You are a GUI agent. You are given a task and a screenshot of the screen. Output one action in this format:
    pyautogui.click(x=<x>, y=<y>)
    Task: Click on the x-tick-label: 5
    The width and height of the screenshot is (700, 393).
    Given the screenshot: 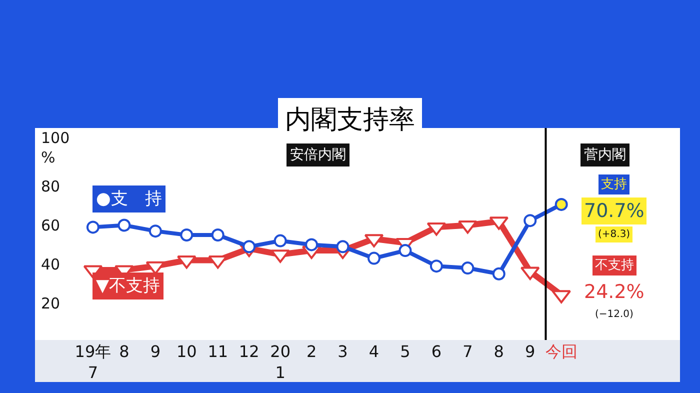 What is the action you would take?
    pyautogui.click(x=405, y=351)
    